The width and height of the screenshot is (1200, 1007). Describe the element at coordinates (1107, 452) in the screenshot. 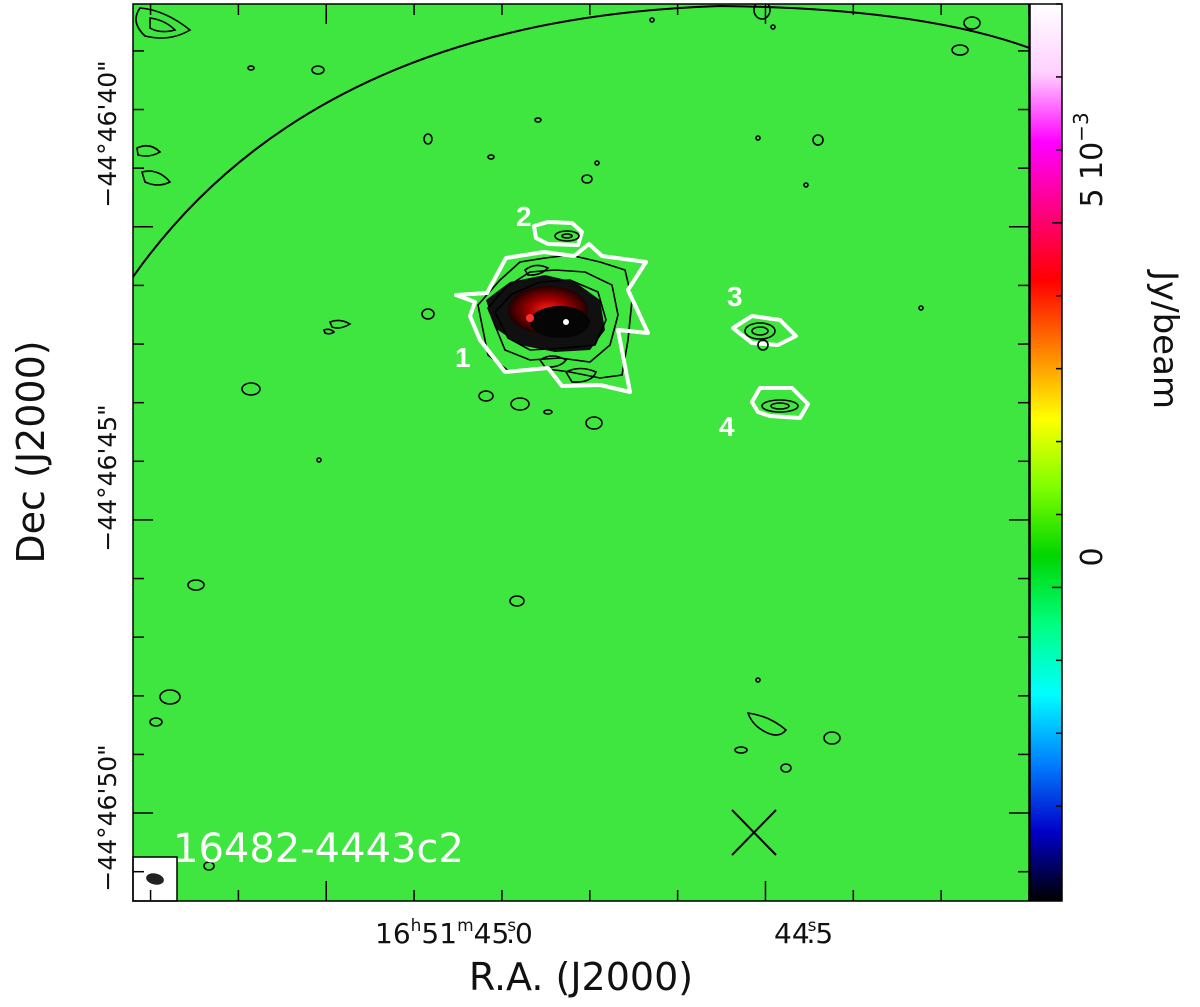

I see `colorbar: 5 0 10−3 Jy/beam` at that location.